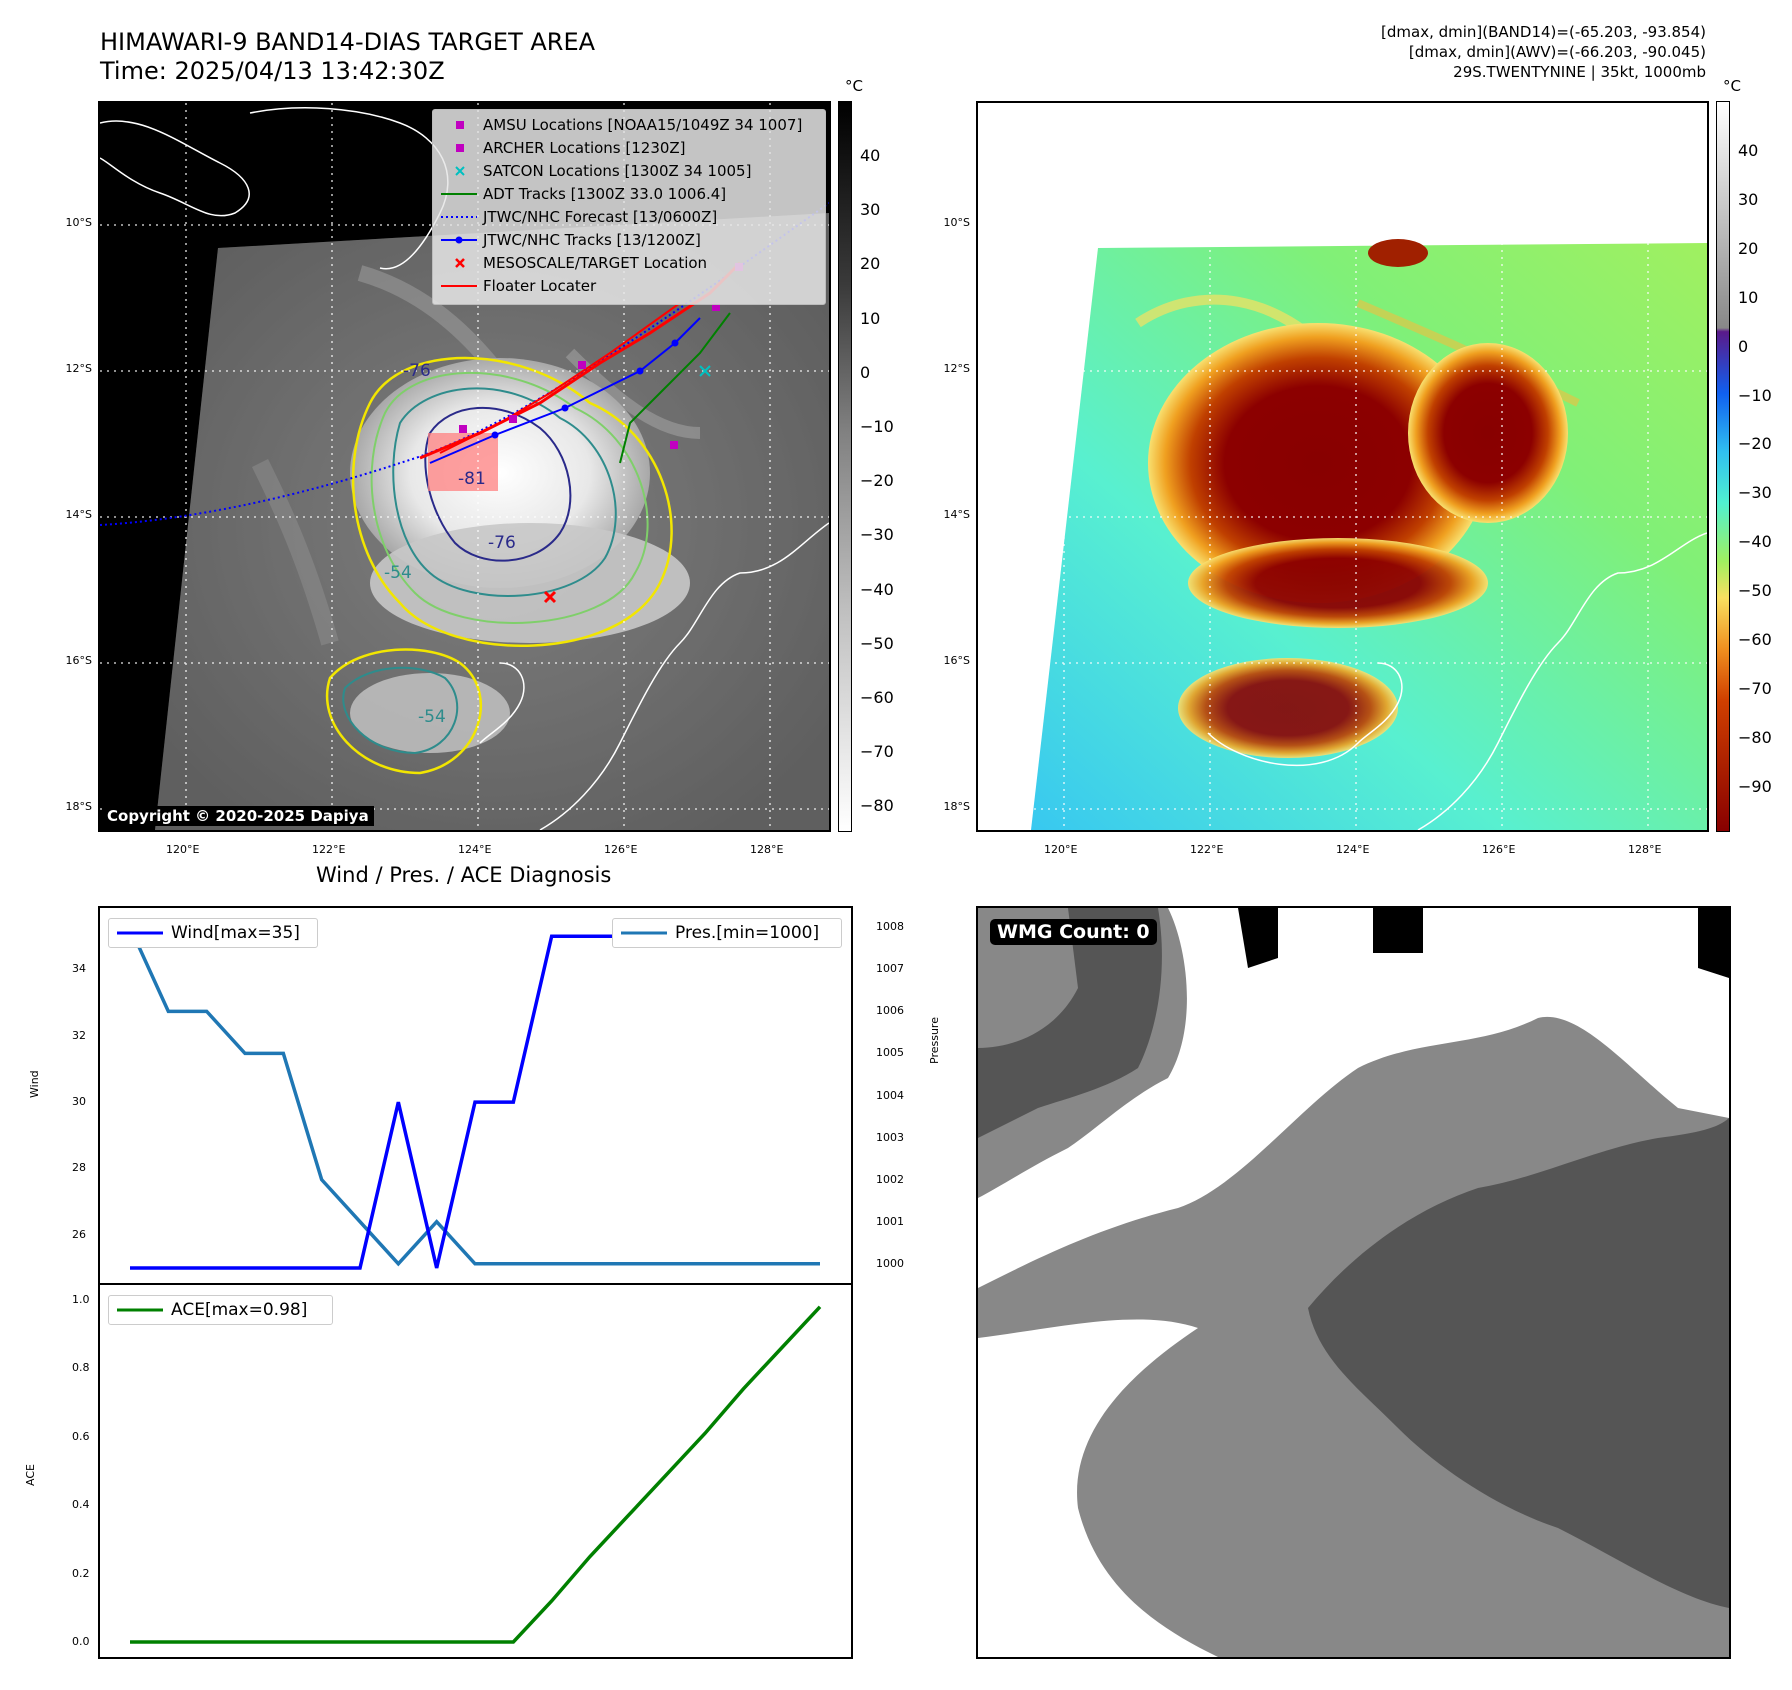  Describe the element at coordinates (877, 481) in the screenshot. I see `colorbar_left-tick: −20` at that location.